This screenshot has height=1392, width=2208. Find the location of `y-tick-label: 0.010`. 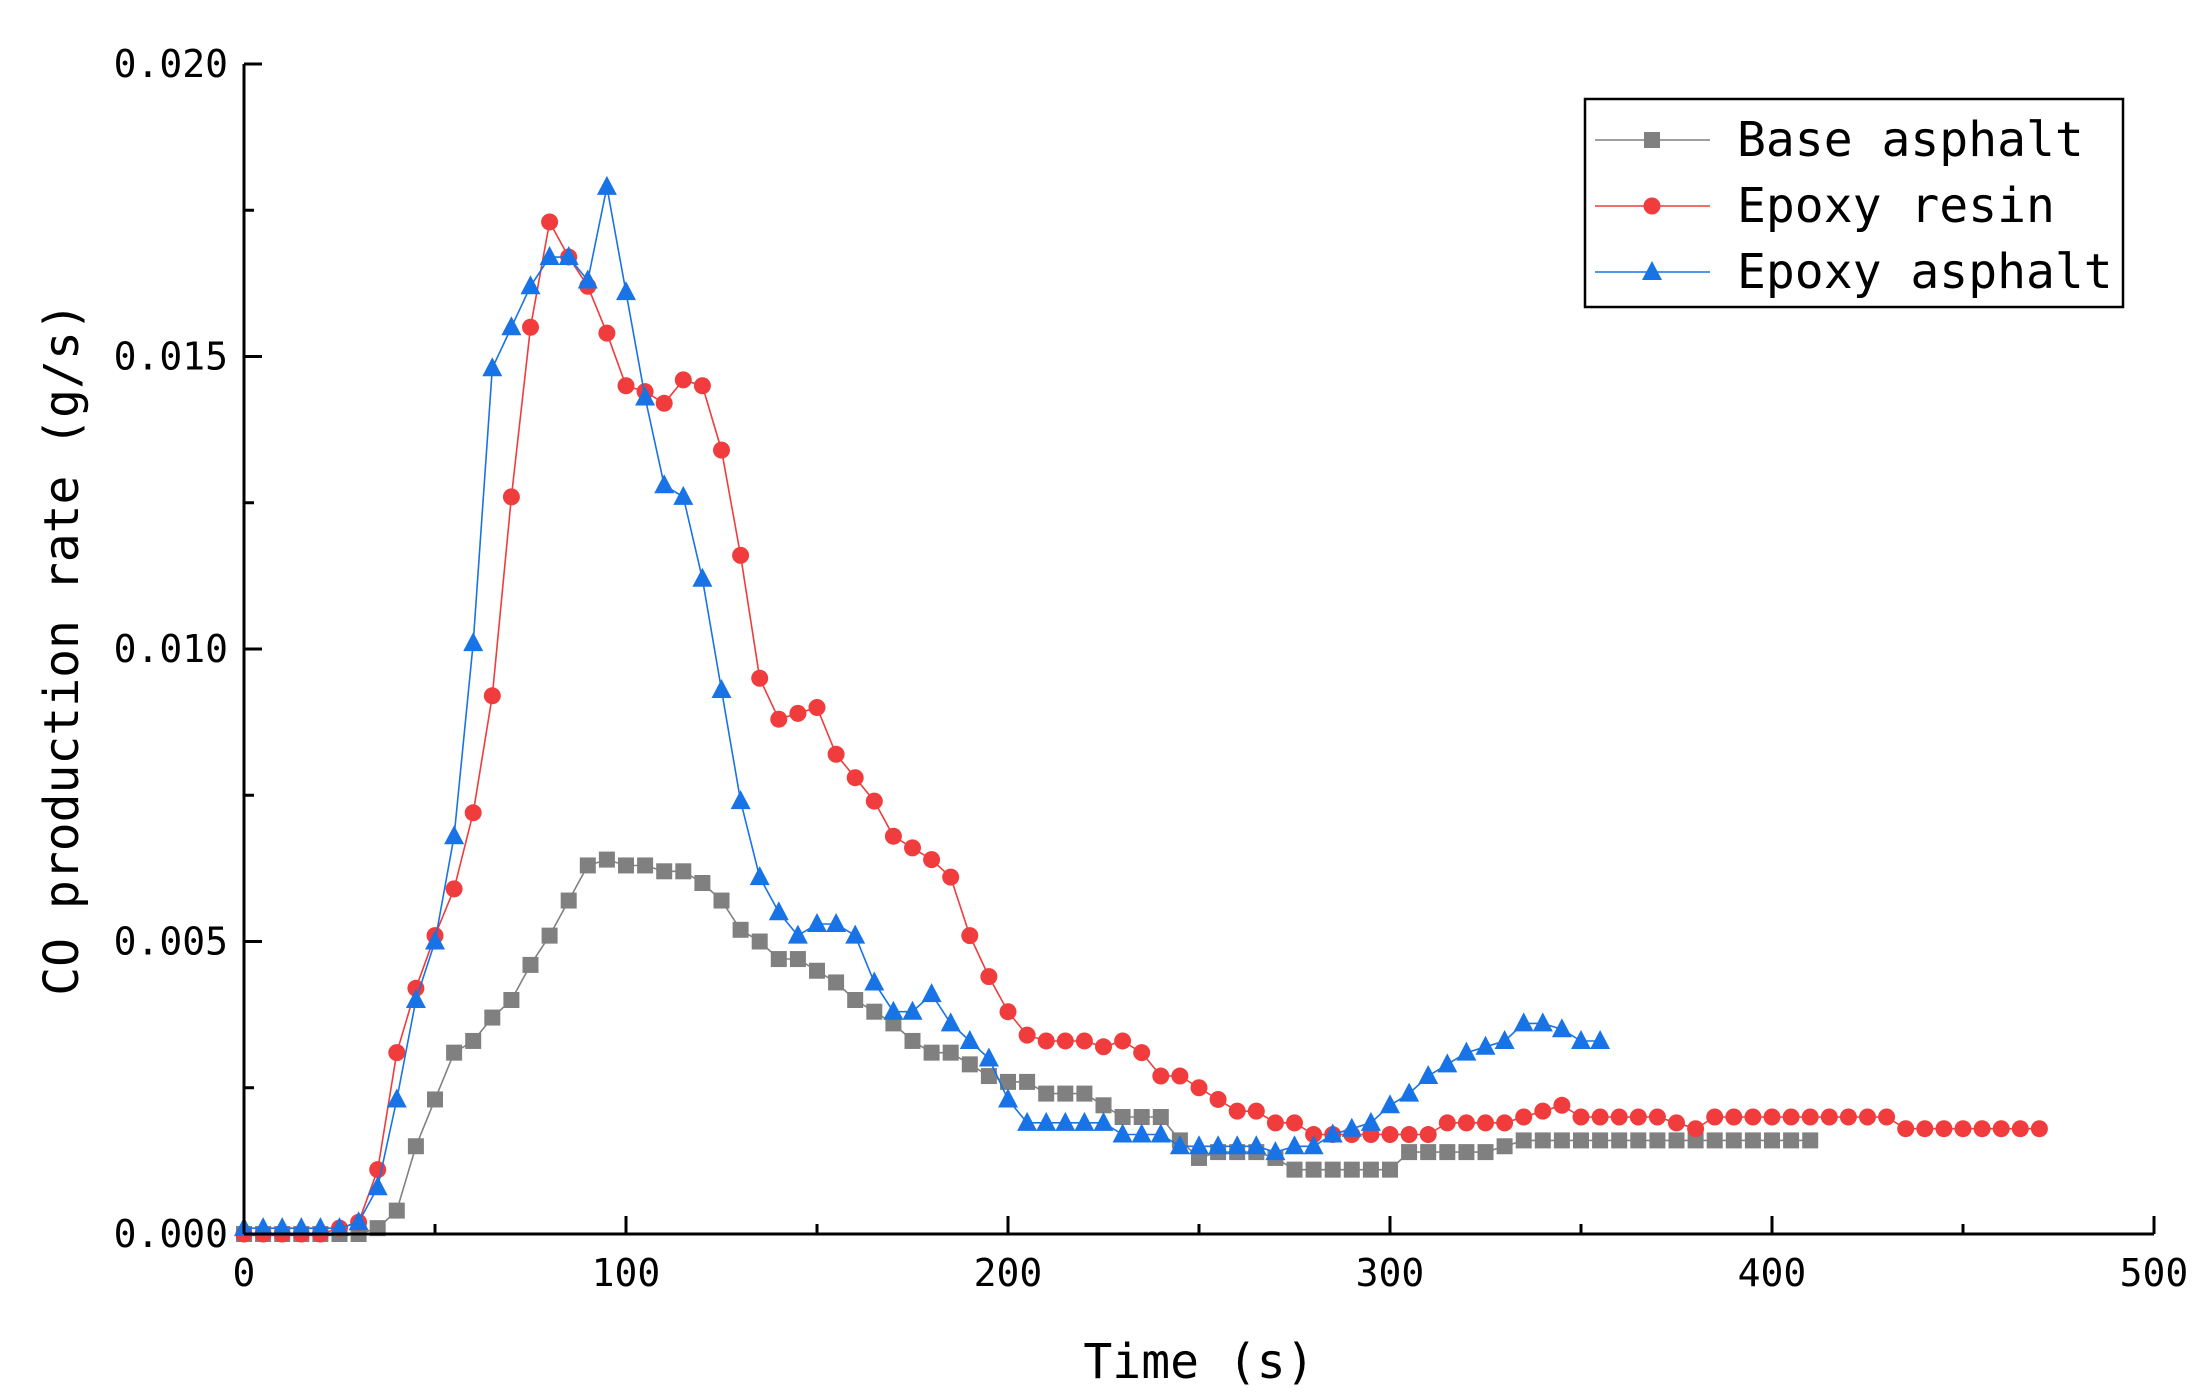

y-tick-label: 0.010 is located at coordinates (171, 649).